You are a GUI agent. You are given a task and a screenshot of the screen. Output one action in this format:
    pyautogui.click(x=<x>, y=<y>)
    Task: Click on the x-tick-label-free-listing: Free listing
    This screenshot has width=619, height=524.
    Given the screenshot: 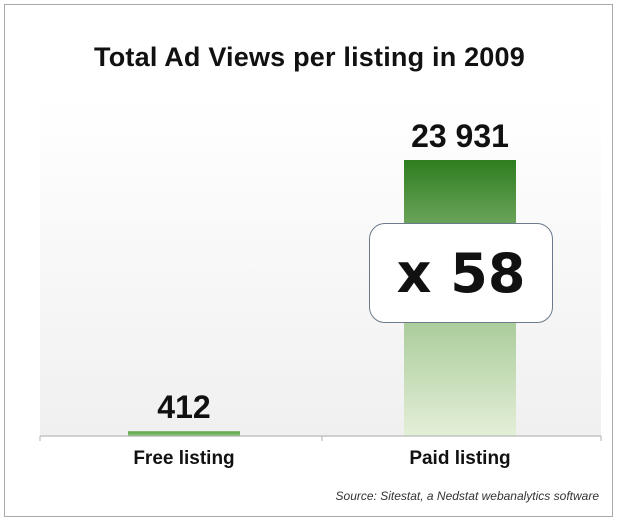 What is the action you would take?
    pyautogui.click(x=184, y=458)
    